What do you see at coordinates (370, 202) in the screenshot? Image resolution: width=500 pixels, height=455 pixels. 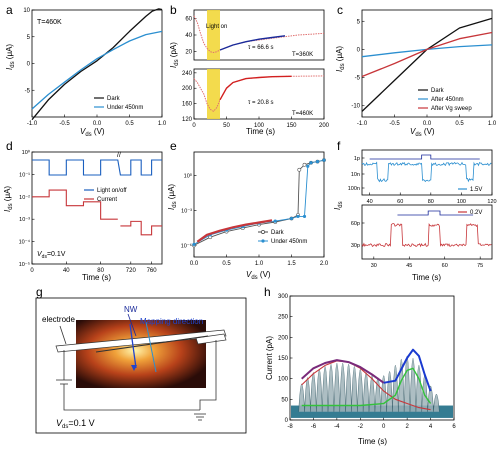 I see `x-tick-label: 40` at bounding box center [370, 202].